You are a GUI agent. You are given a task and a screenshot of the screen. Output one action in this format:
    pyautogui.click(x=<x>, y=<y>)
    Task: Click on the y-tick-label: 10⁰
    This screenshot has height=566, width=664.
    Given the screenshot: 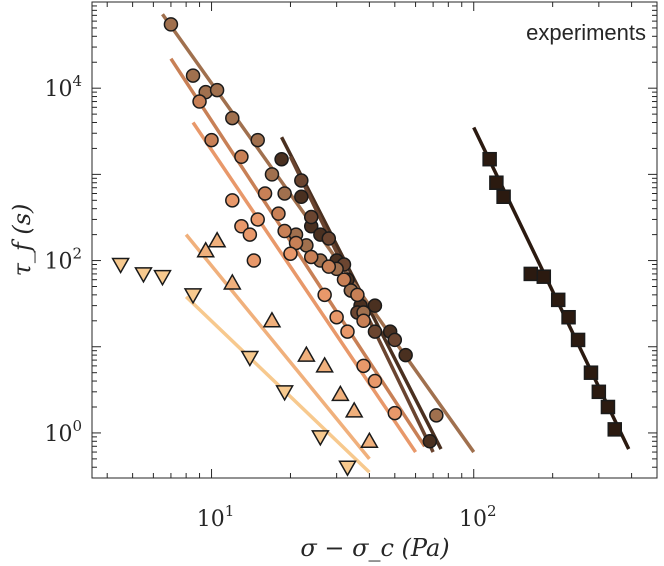 What is the action you would take?
    pyautogui.click(x=63, y=432)
    